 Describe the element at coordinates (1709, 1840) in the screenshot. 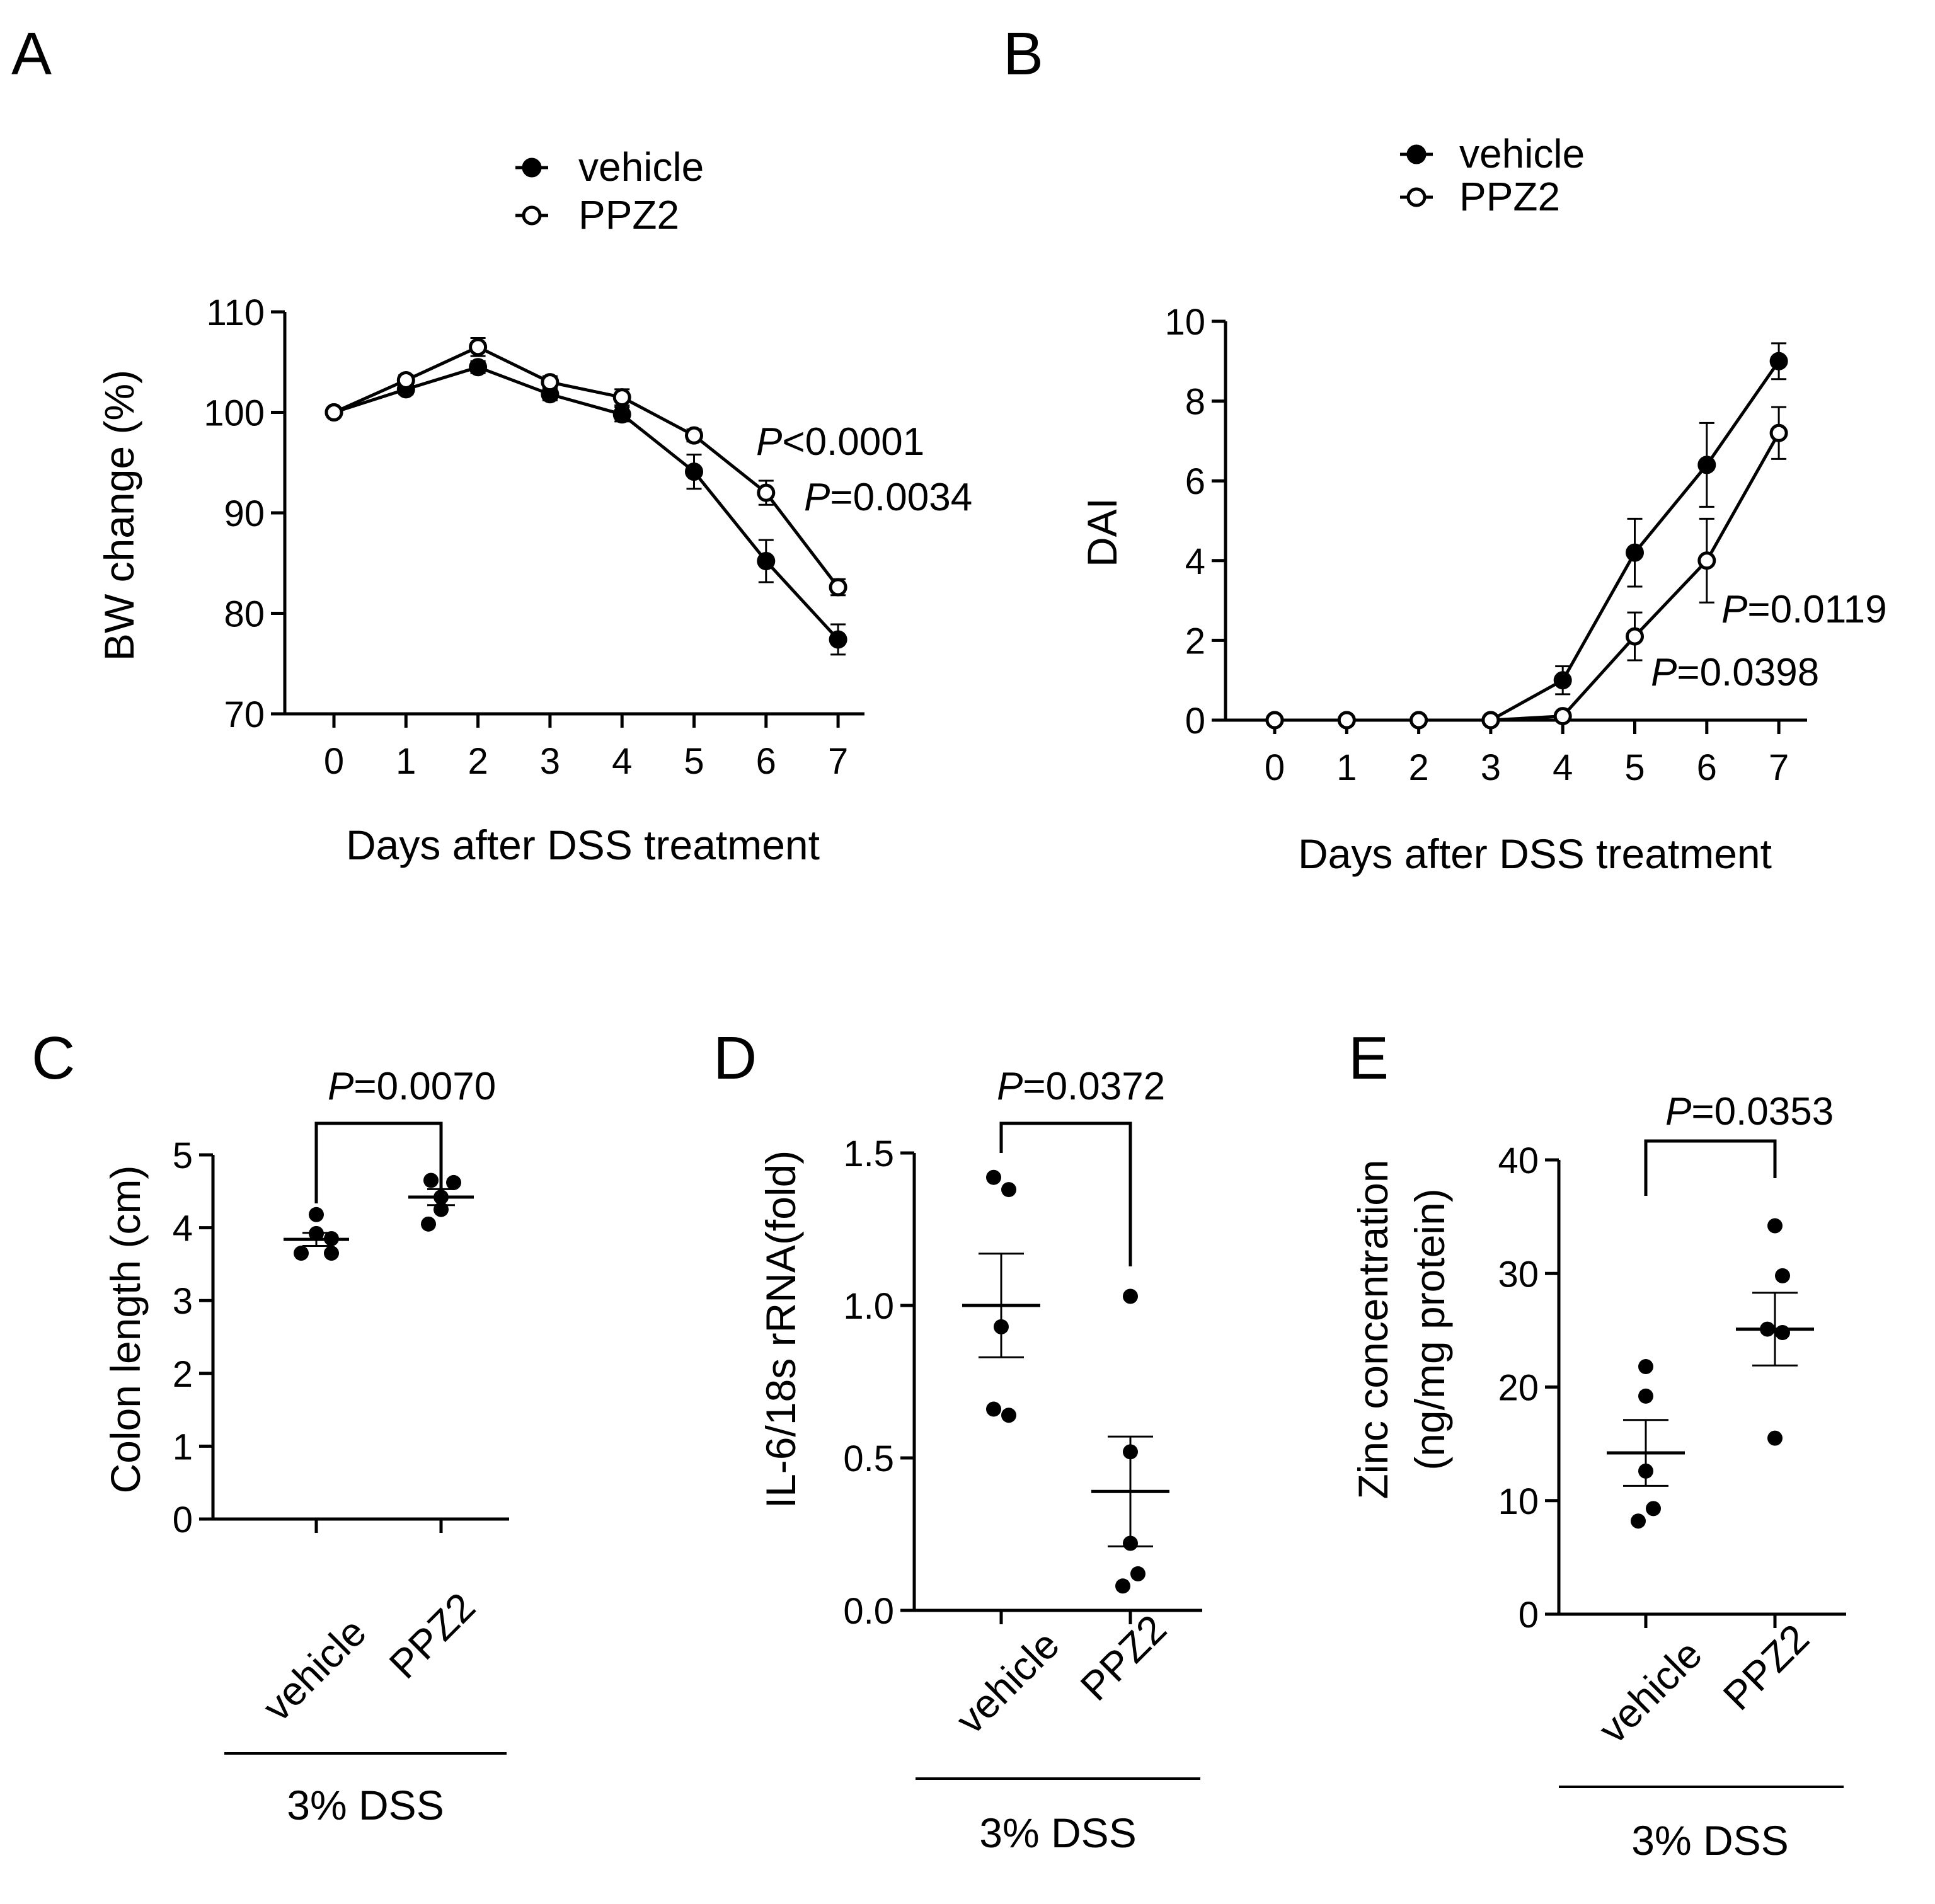

I see `panel-e-group-label: 3% DSS` at that location.